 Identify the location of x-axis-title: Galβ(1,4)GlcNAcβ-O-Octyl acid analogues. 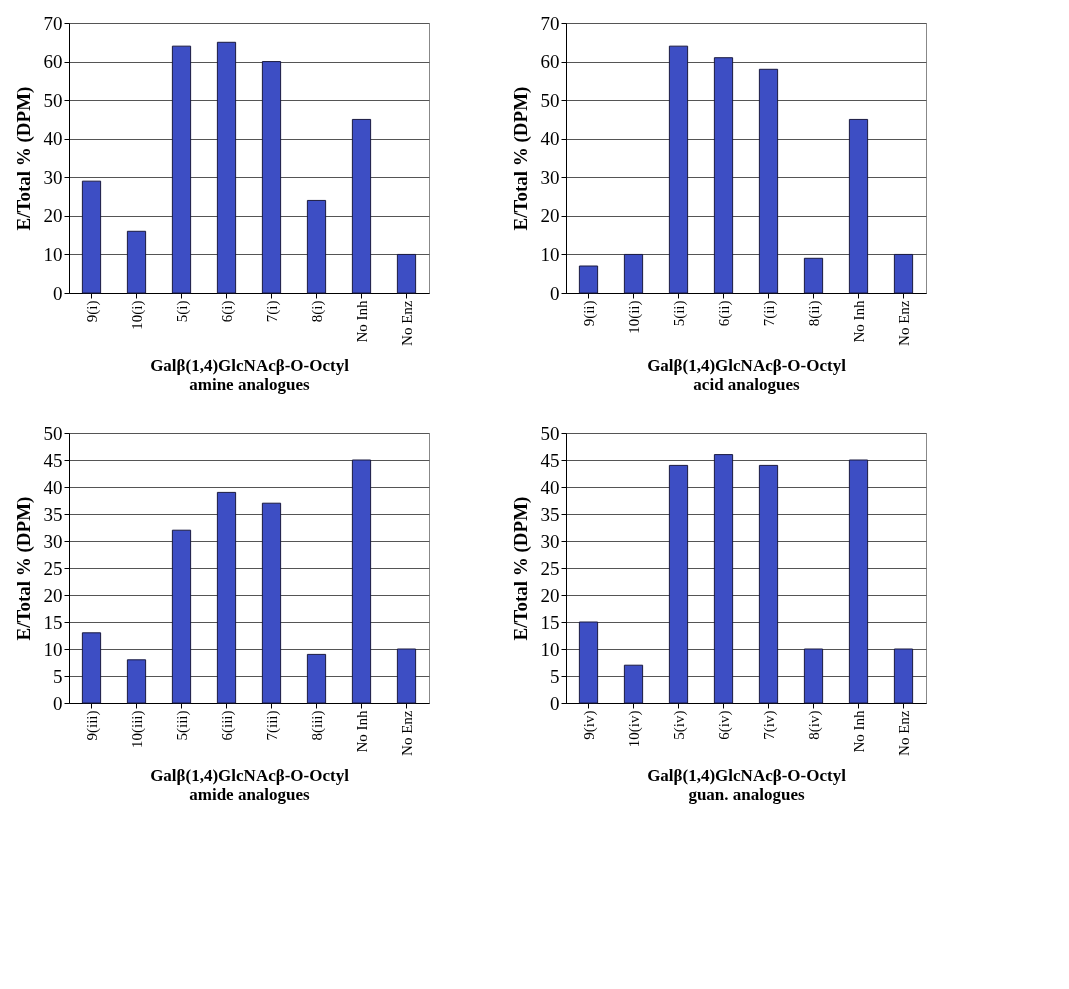
(747, 374).